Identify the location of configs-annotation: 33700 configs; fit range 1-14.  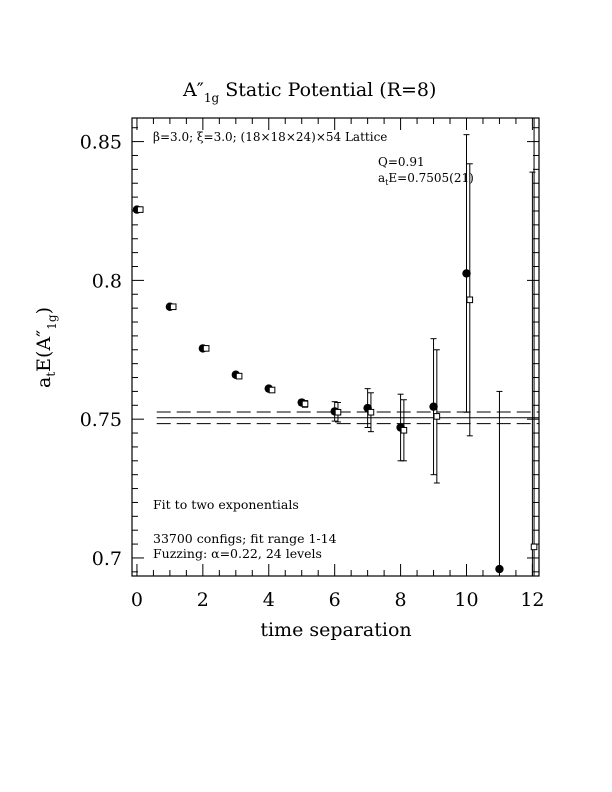
(245, 538).